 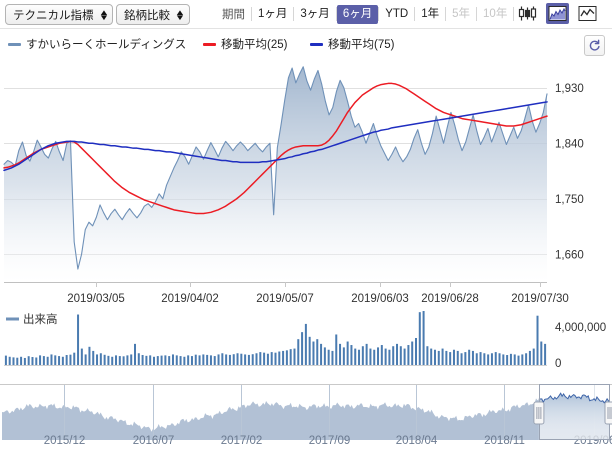 What do you see at coordinates (569, 200) in the screenshot?
I see `y-axis-label-2: 1,750` at bounding box center [569, 200].